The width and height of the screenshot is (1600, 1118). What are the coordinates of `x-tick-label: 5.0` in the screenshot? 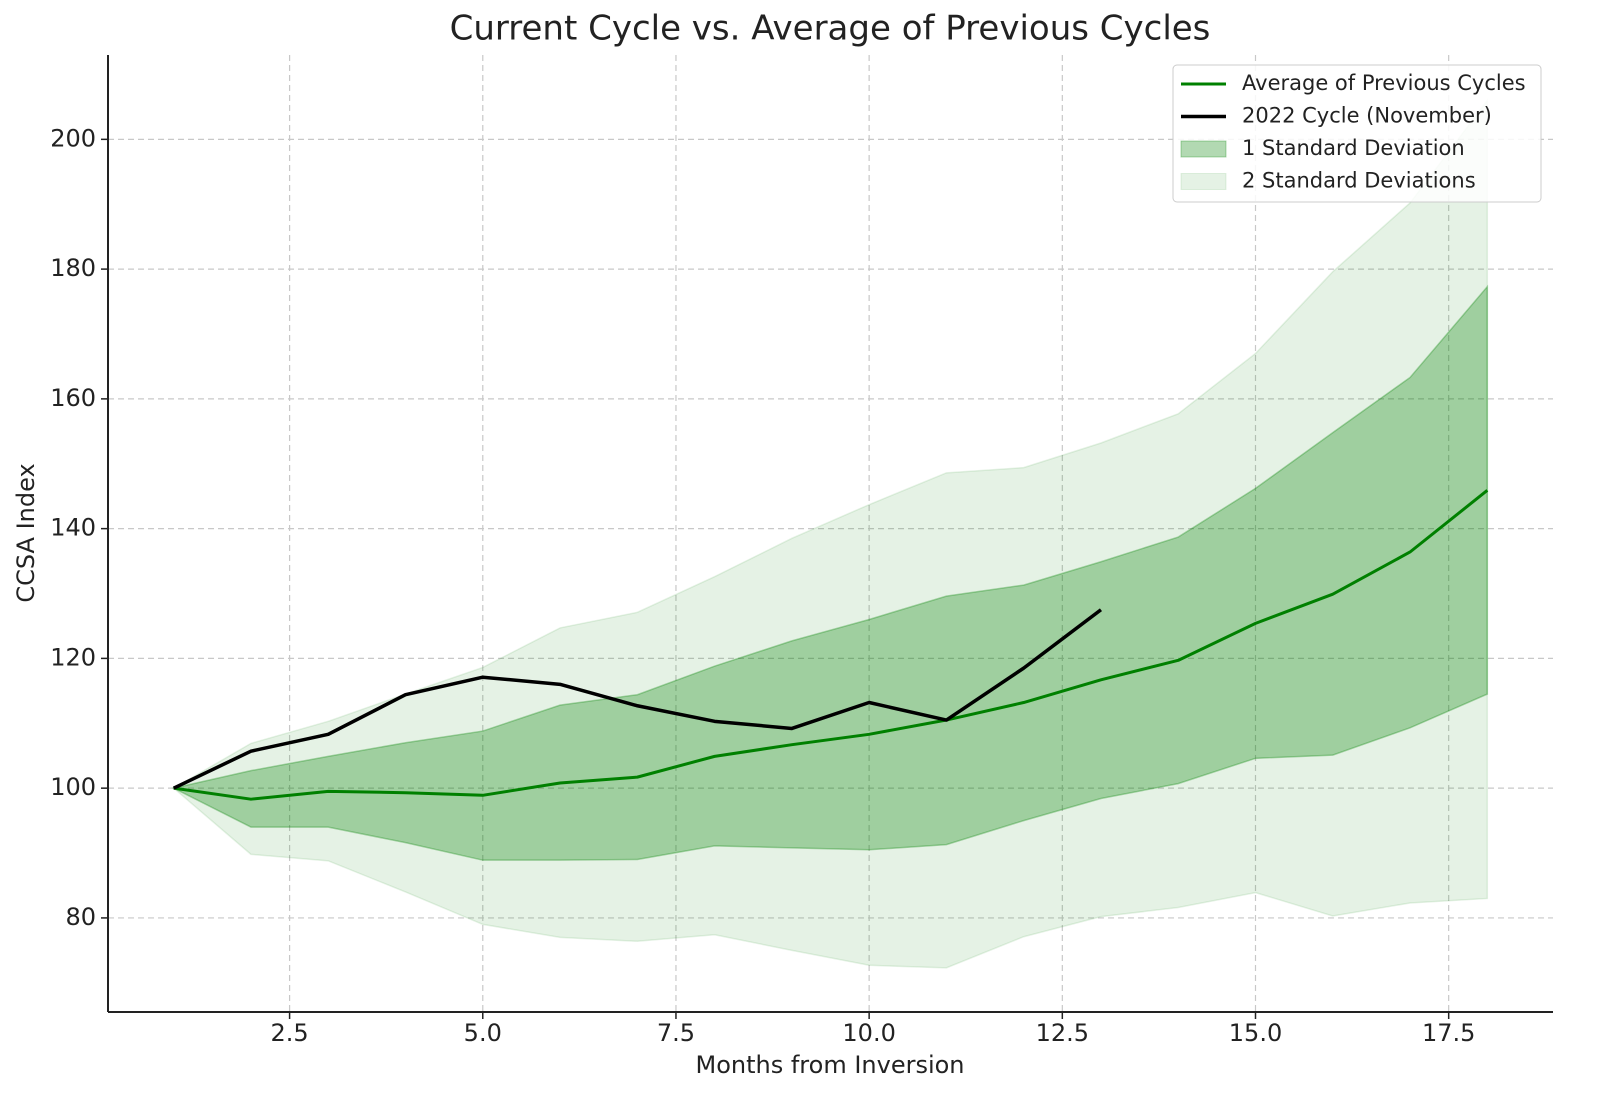 It's located at (483, 1033).